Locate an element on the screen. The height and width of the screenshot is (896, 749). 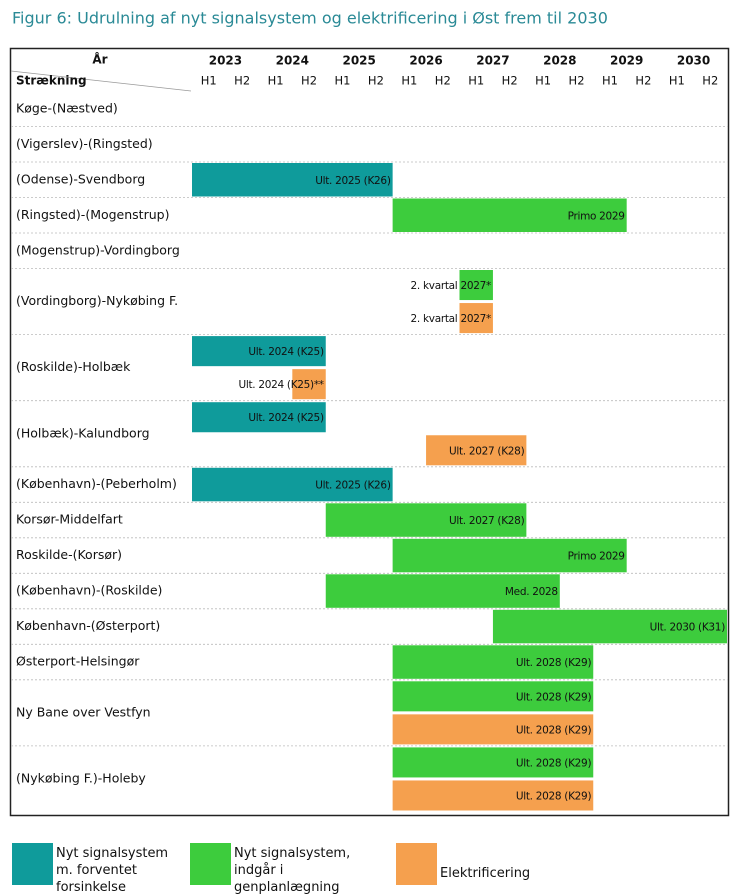
x-tick-label: 2024 is located at coordinates (292, 61).